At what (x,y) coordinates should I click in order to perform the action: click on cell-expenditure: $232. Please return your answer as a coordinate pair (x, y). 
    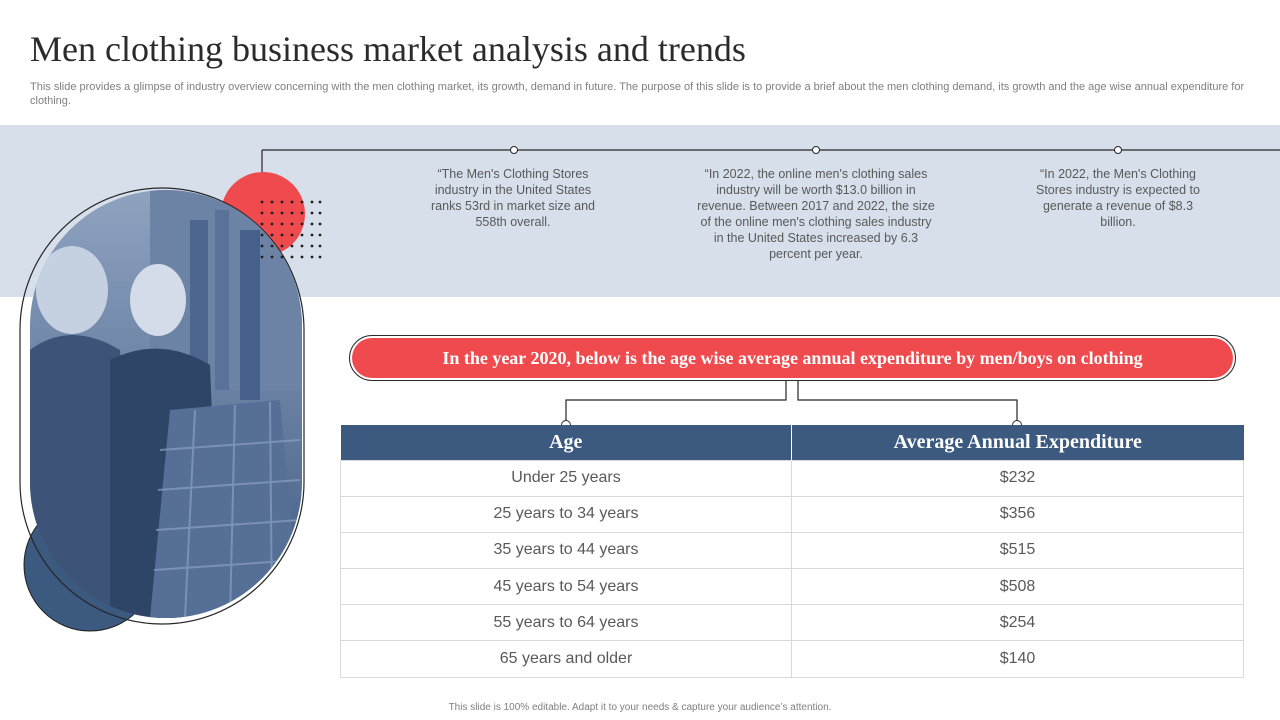
    Looking at the image, I should click on (1017, 478).